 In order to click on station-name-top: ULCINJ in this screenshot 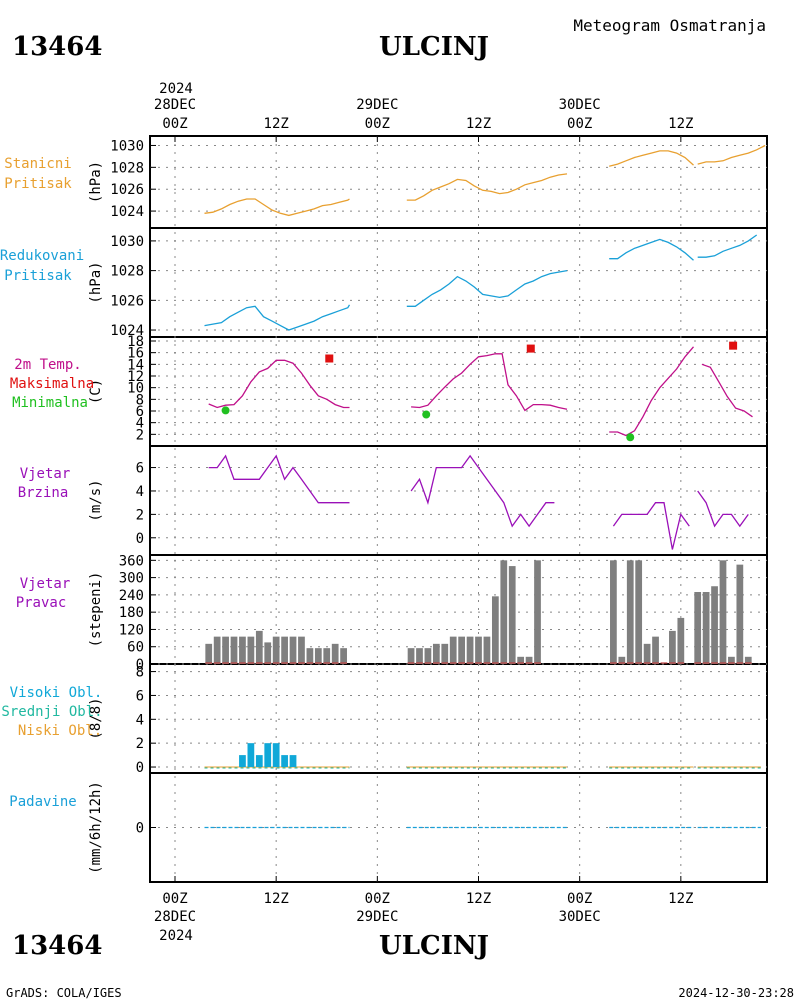, I will do `click(434, 47)`.